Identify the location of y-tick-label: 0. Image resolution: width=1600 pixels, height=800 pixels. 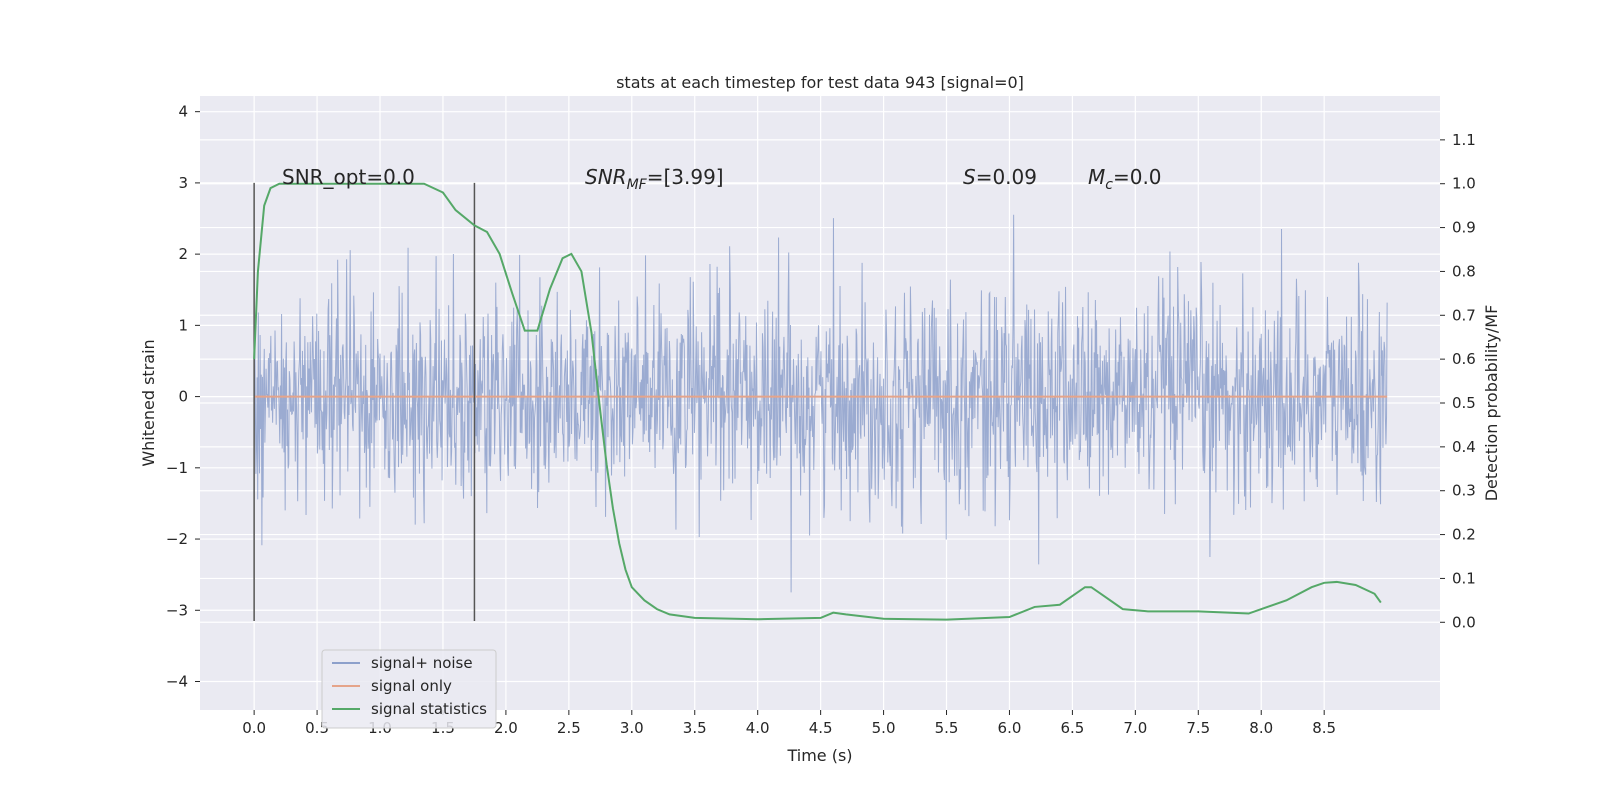
(183, 397).